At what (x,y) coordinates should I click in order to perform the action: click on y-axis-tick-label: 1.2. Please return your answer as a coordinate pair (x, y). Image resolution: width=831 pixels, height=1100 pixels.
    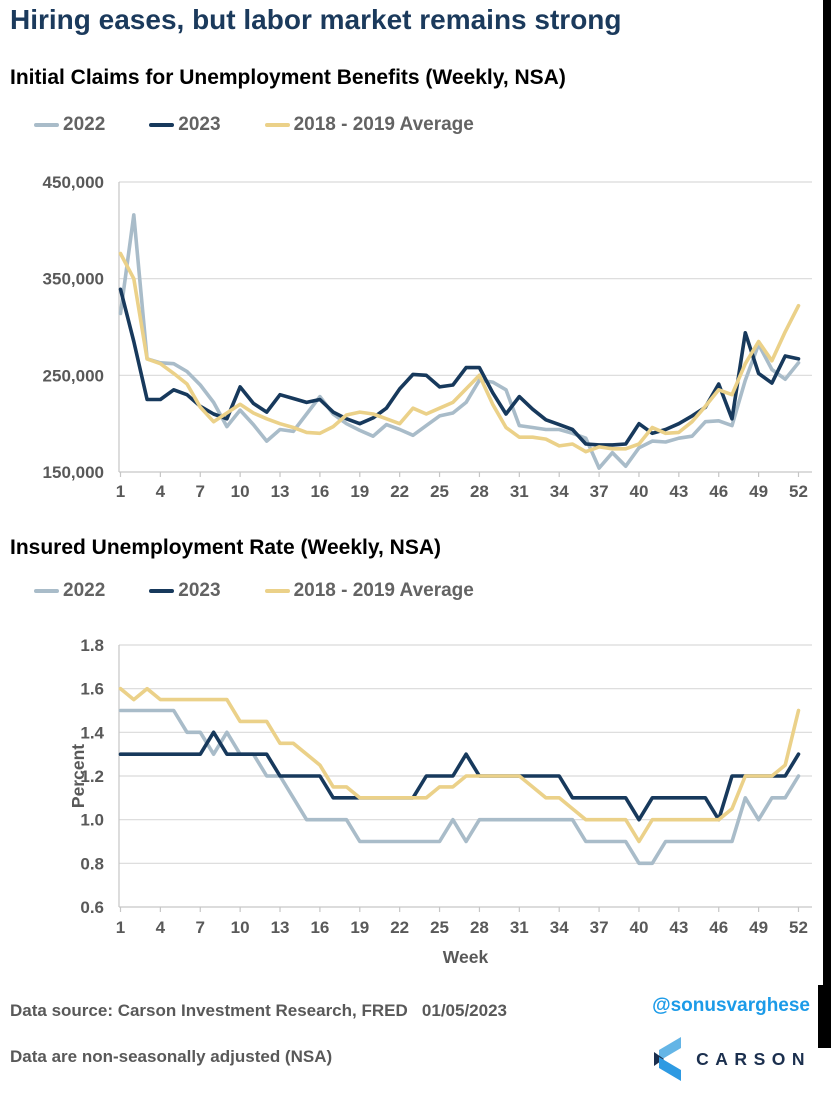
    Looking at the image, I should click on (92, 776).